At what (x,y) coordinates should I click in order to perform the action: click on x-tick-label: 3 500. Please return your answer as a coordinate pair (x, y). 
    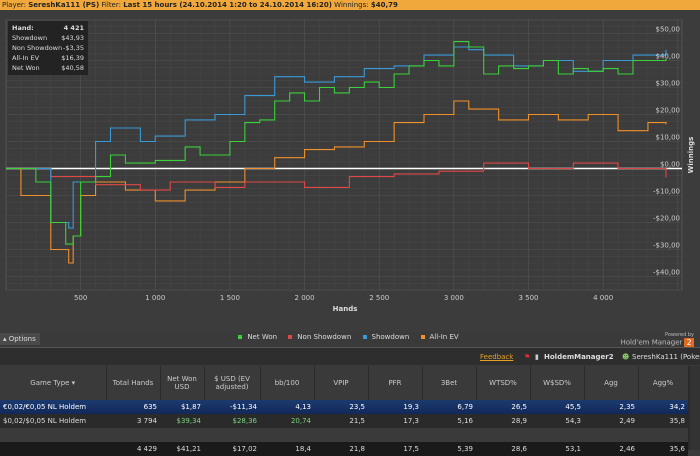
    Looking at the image, I should click on (528, 298).